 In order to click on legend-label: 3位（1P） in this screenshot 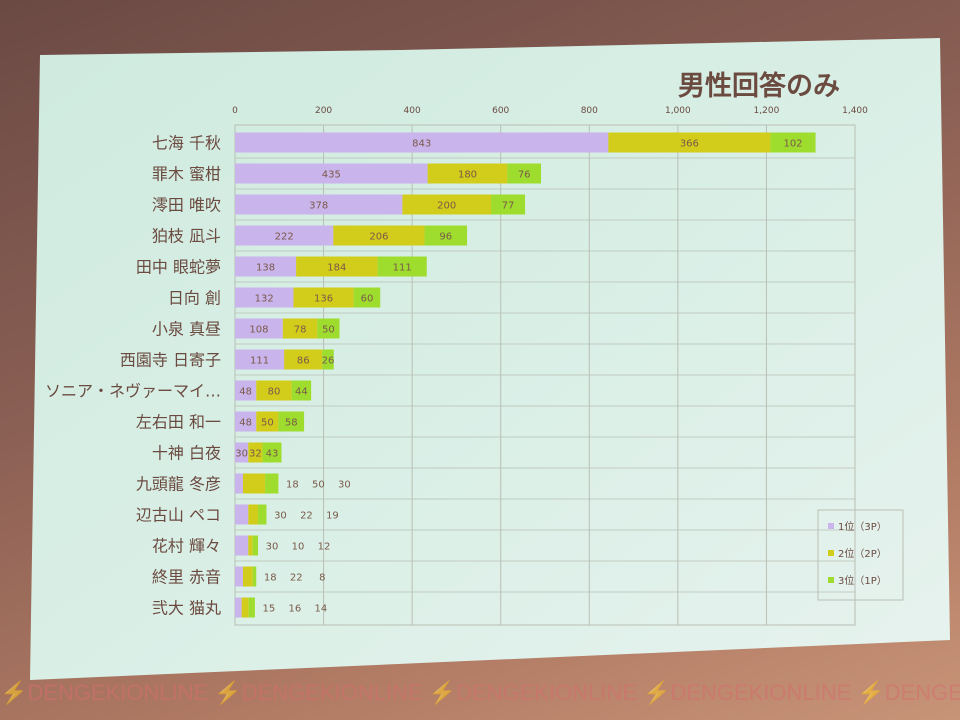, I will do `click(862, 580)`.